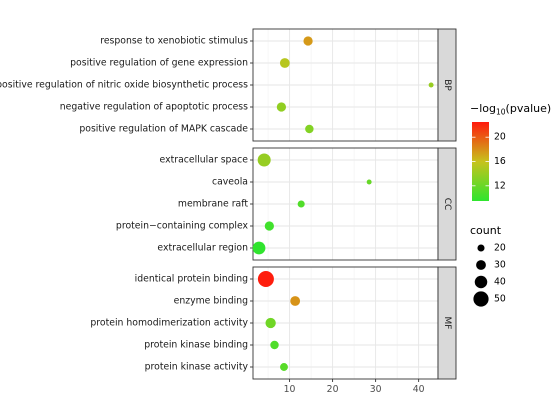 The height and width of the screenshot is (416, 554). I want to click on term-label: enzyme binding, so click(211, 301).